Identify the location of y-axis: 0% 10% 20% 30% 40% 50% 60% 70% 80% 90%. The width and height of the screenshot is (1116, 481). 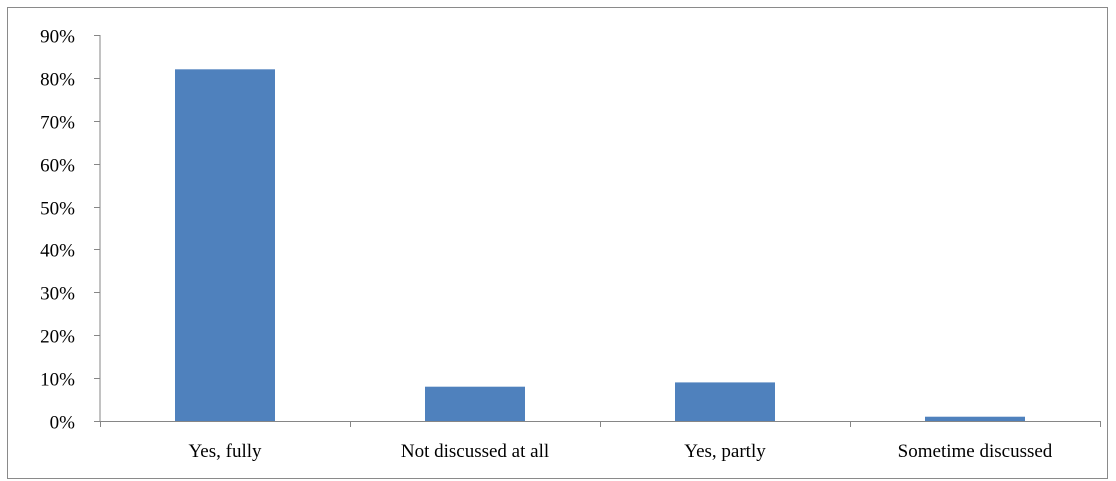
(70, 230).